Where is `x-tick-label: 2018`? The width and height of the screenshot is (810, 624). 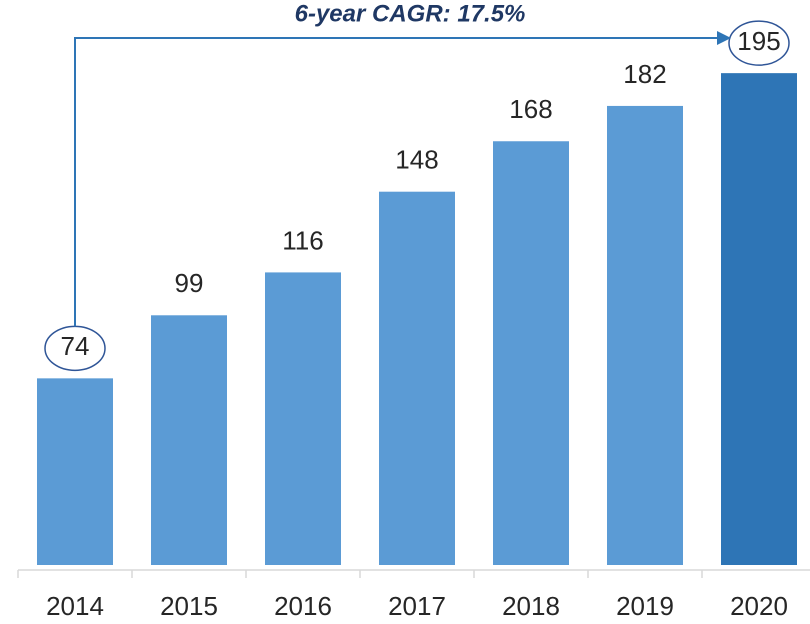
x-tick-label: 2018 is located at coordinates (531, 606).